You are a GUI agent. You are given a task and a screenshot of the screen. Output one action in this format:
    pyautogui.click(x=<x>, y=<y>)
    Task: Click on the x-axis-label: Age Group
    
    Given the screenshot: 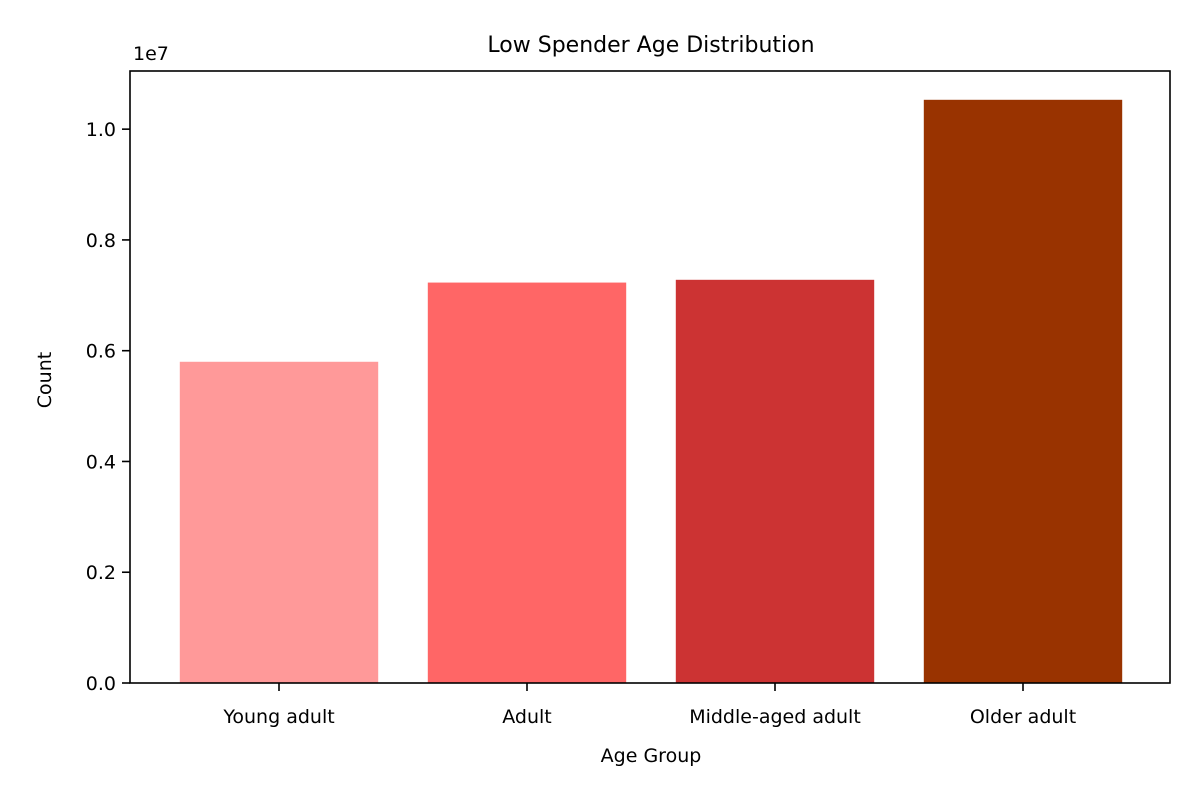 What is the action you would take?
    pyautogui.click(x=651, y=756)
    